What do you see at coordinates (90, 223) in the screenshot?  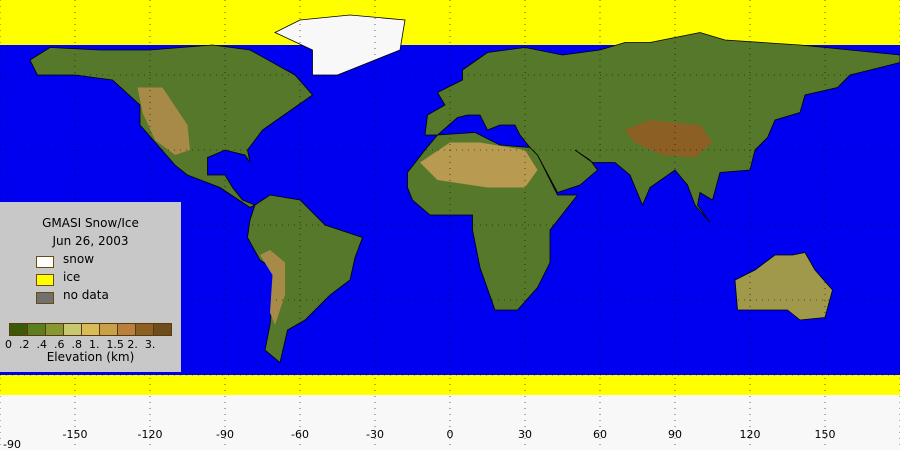 I see `map-title: GMASI Snow/Ice` at bounding box center [90, 223].